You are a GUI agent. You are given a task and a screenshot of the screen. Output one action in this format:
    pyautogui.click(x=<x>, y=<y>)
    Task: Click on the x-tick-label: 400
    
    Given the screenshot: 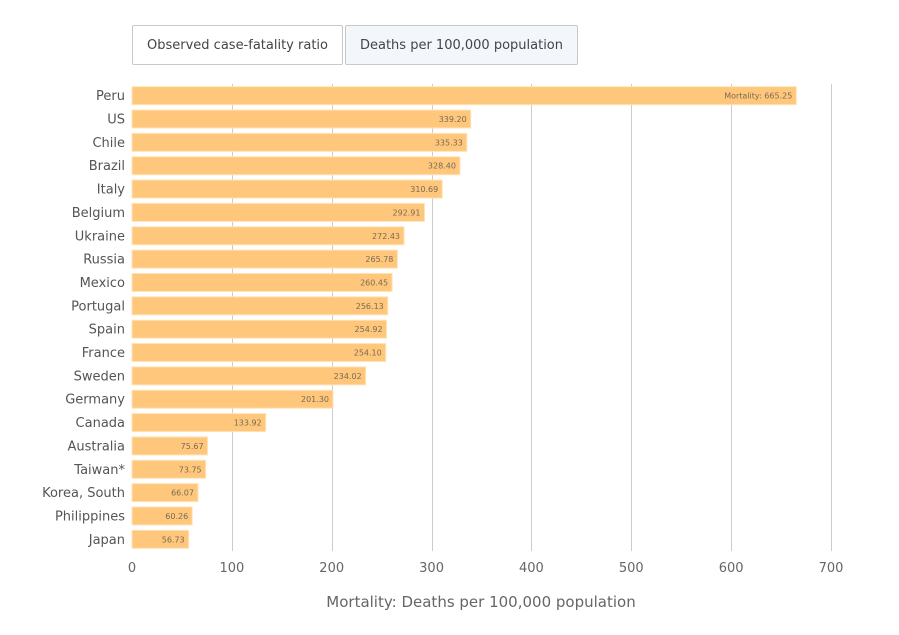 What is the action you would take?
    pyautogui.click(x=531, y=568)
    